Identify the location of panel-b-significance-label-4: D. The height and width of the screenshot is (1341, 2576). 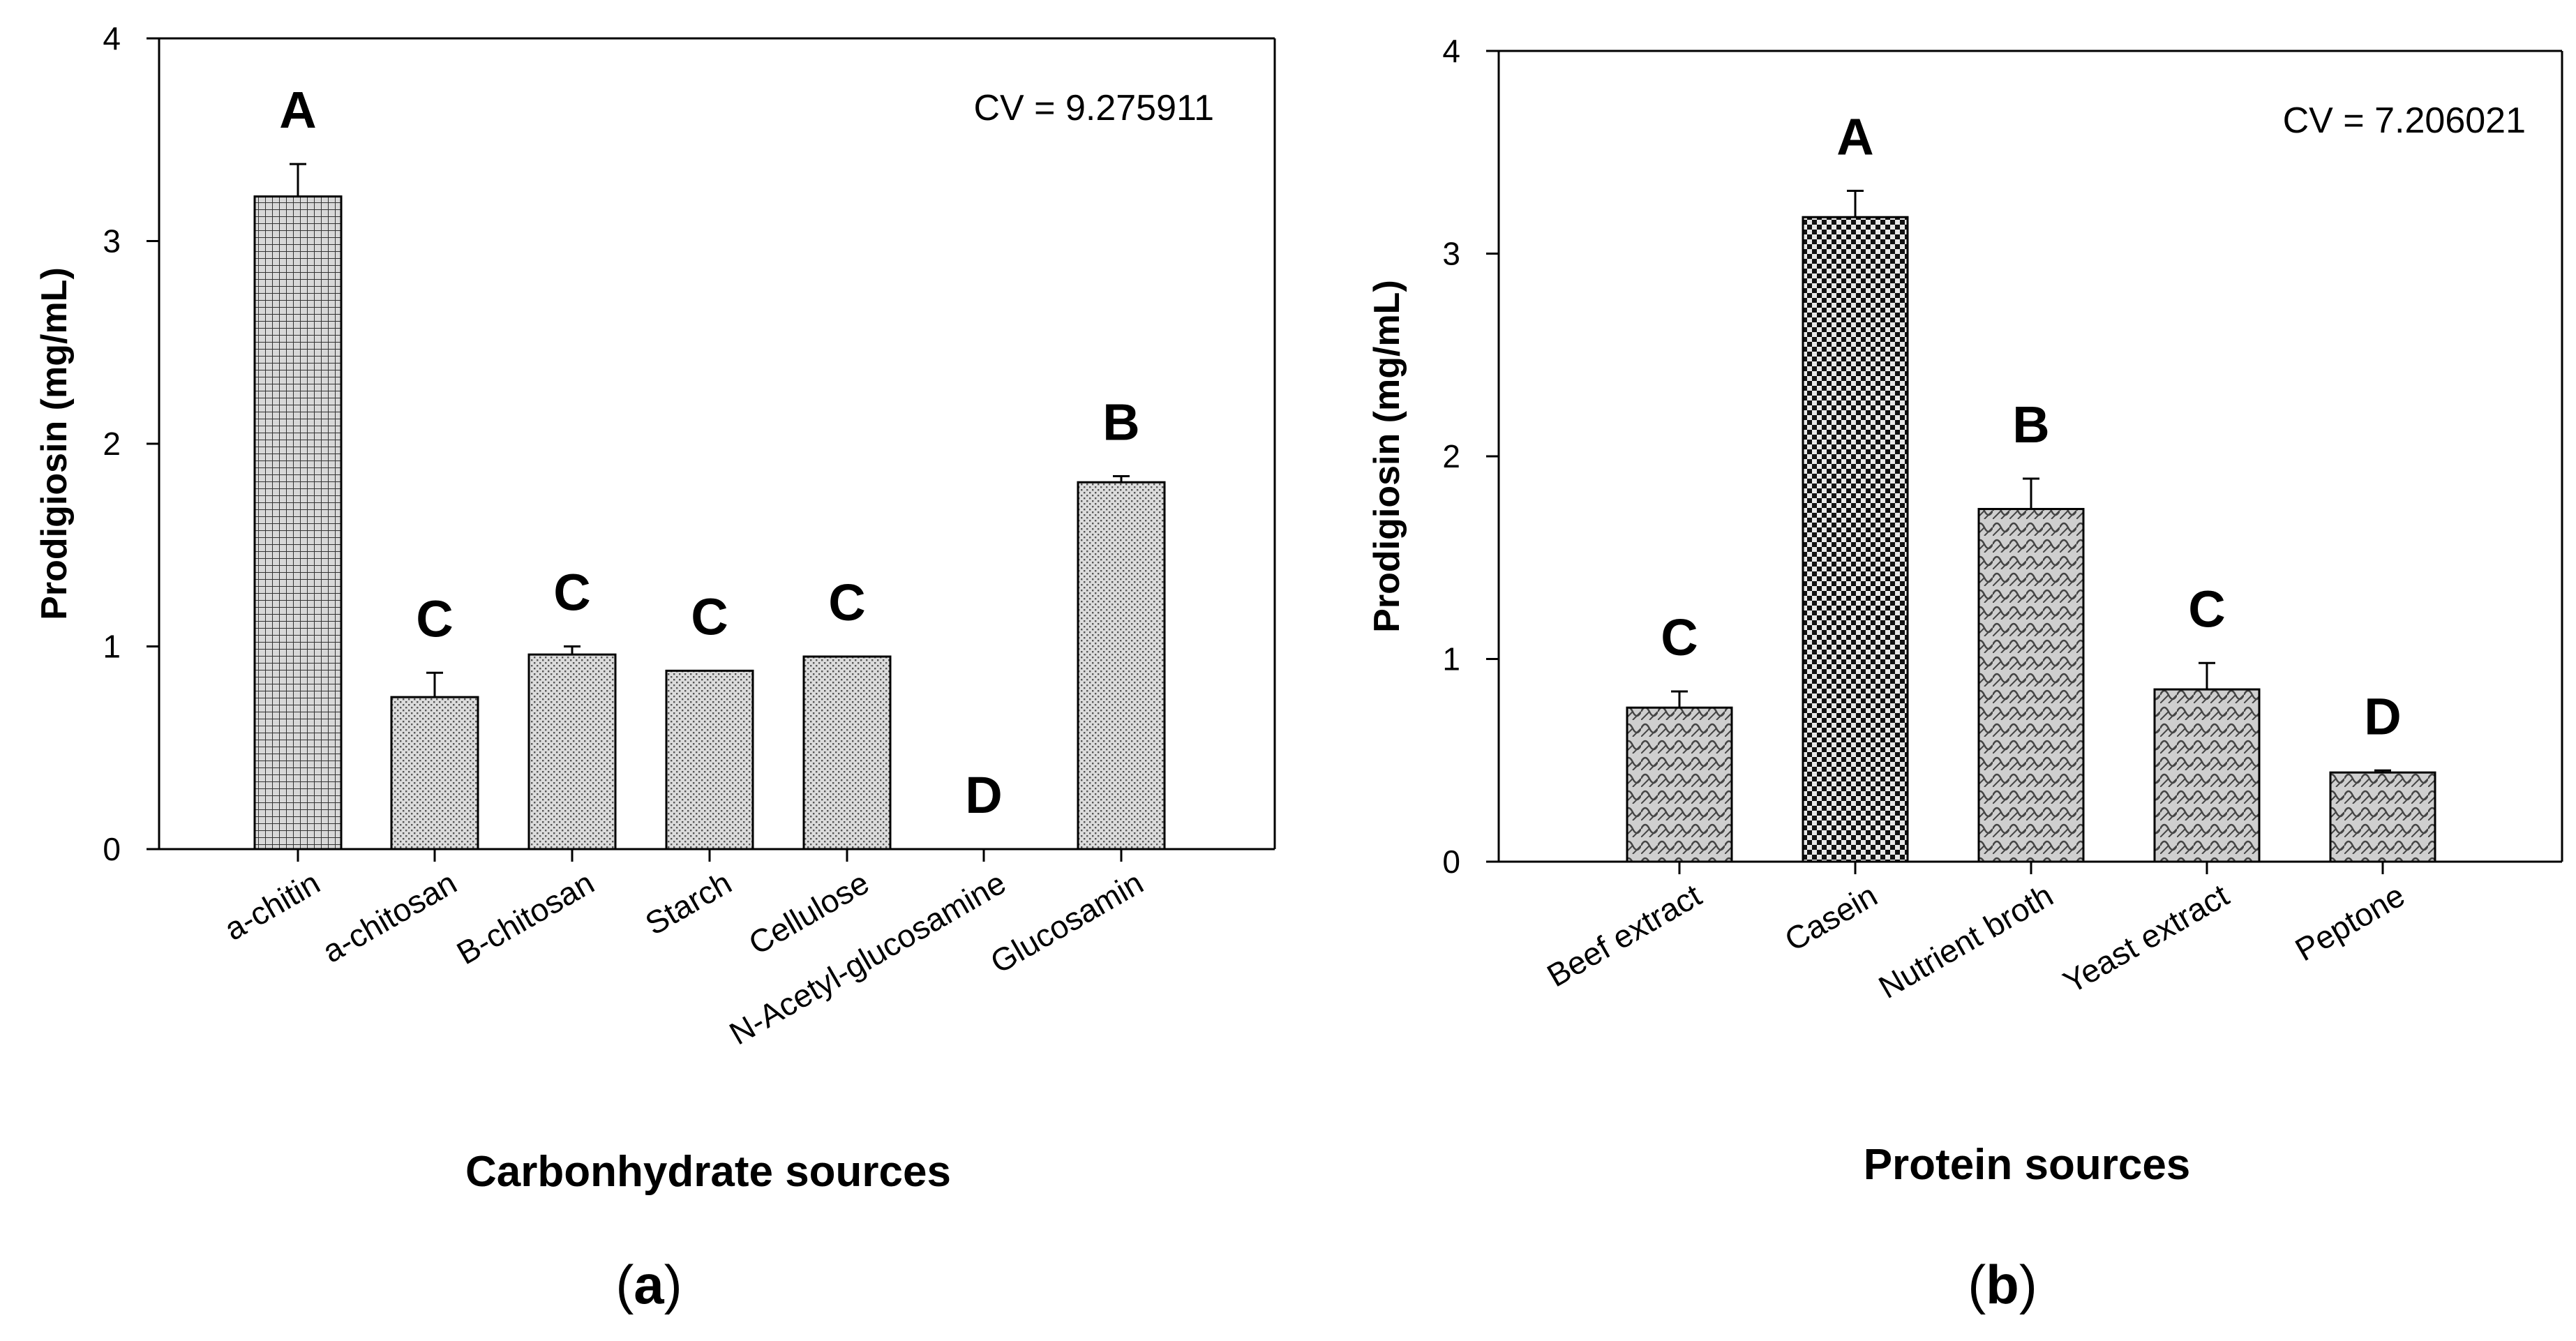
(2382, 716).